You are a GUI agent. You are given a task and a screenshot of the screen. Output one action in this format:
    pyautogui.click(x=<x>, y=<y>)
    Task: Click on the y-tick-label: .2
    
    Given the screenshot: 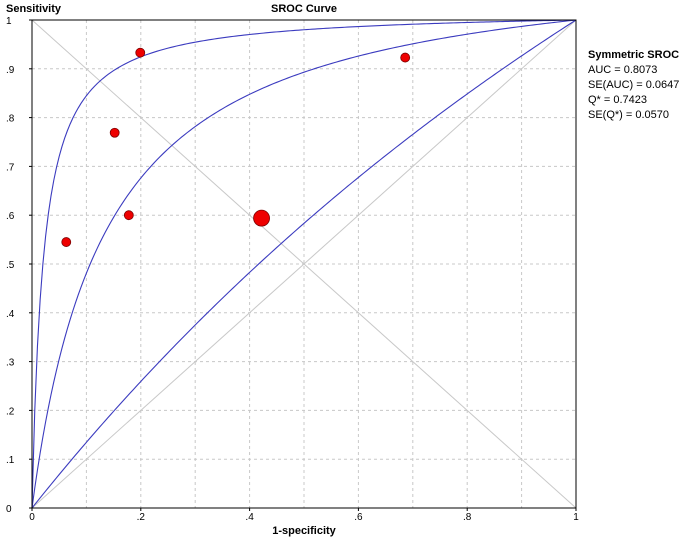 What is the action you would take?
    pyautogui.click(x=10, y=411)
    